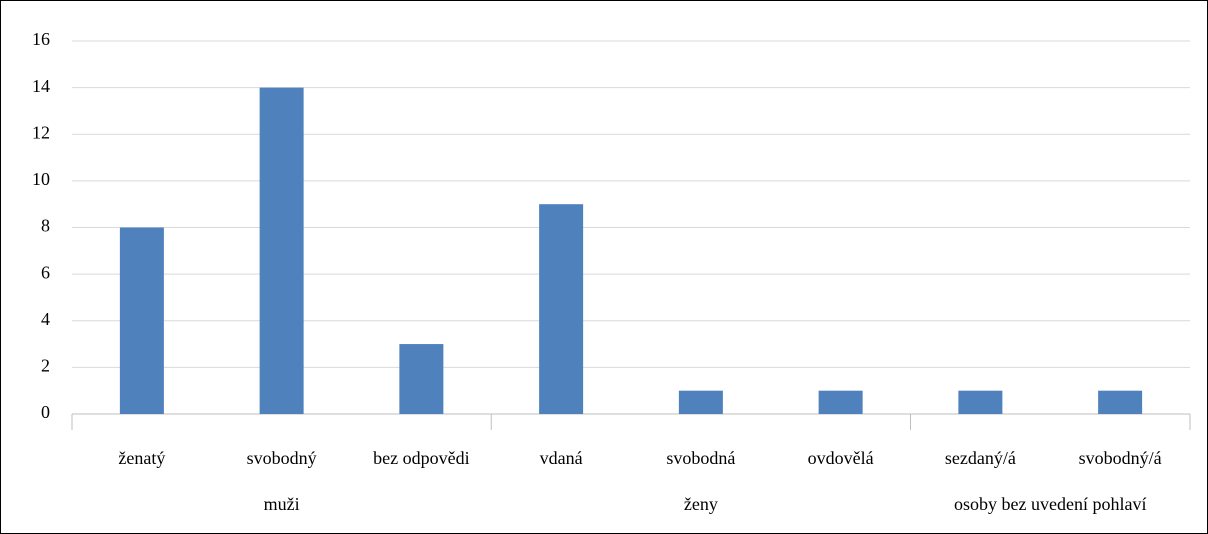  Describe the element at coordinates (700, 458) in the screenshot. I see `x-tick-label: svobodná` at that location.